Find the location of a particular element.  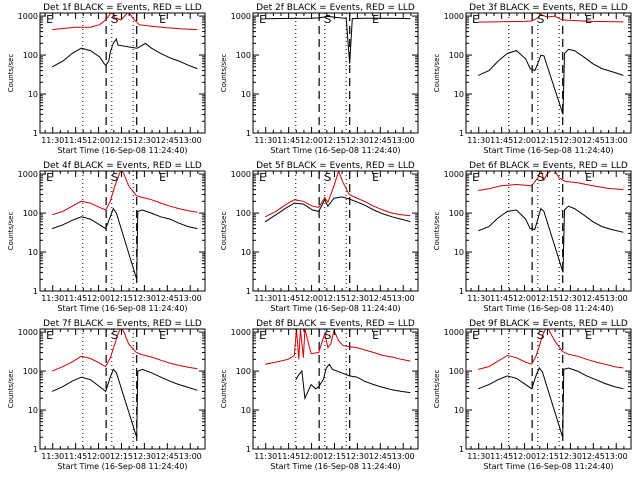

panel-title: Det 7f BLACK = Events, RED = LLD is located at coordinates (122, 324).